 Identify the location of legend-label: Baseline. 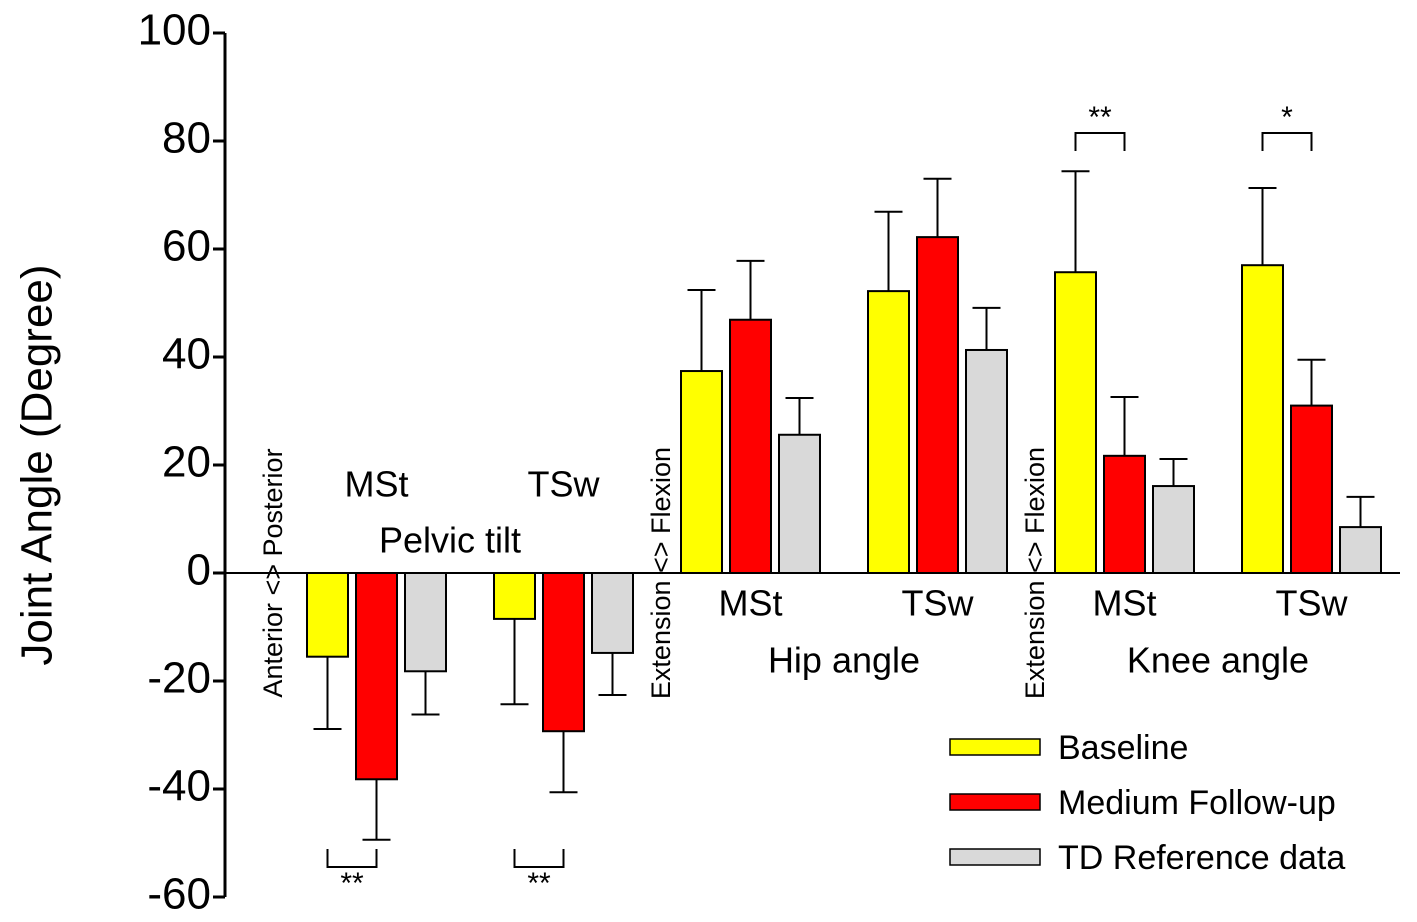
(1123, 748).